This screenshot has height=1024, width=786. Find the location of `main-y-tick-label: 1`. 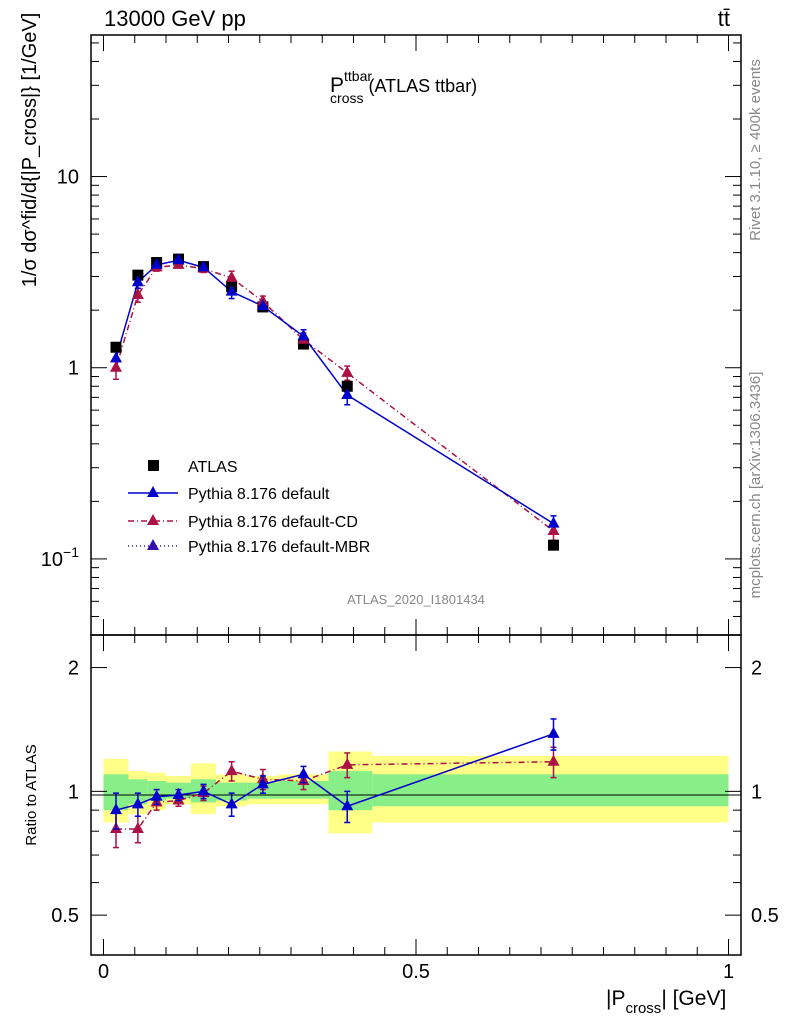

main-y-tick-label: 1 is located at coordinates (73, 369).